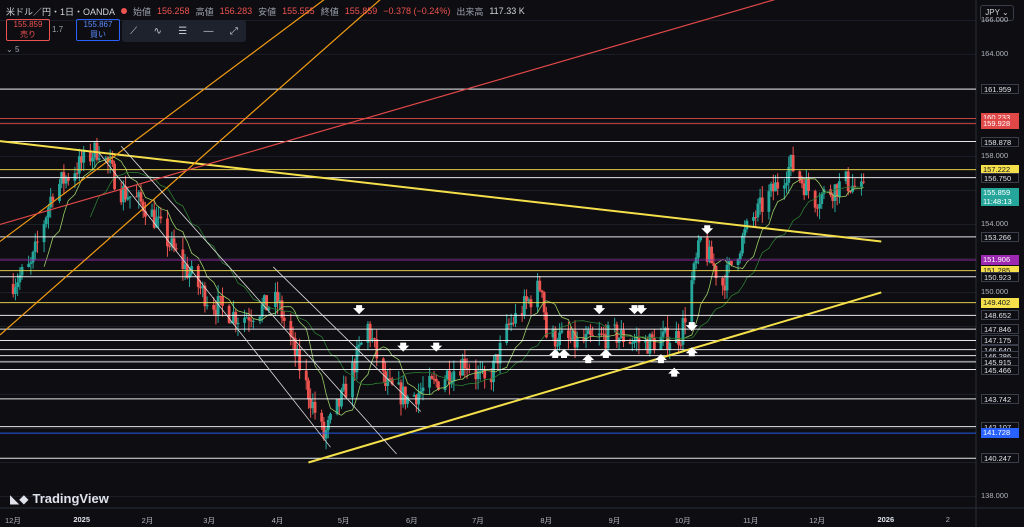 The height and width of the screenshot is (527, 1024). What do you see at coordinates (1000, 169) in the screenshot?
I see `price-level-tag: 157.222` at bounding box center [1000, 169].